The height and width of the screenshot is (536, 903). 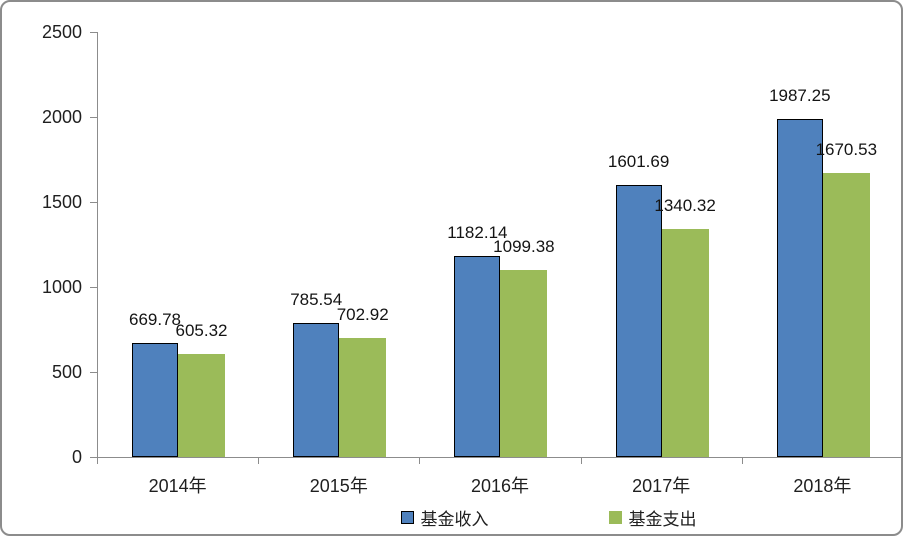 What do you see at coordinates (638, 320) in the screenshot?
I see `bar-基金收入-2017年` at bounding box center [638, 320].